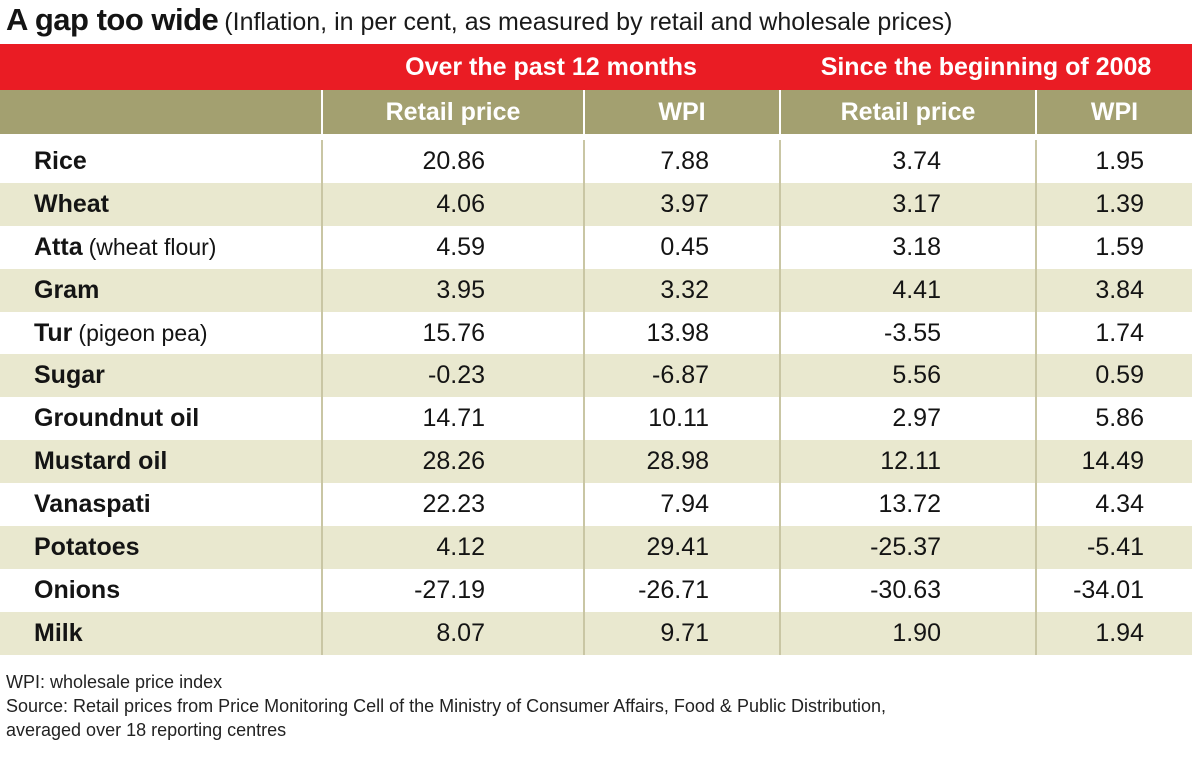 Image resolution: width=1200 pixels, height=771 pixels. Describe the element at coordinates (452, 376) in the screenshot. I see `retail-12m-value: -0.23` at that location.